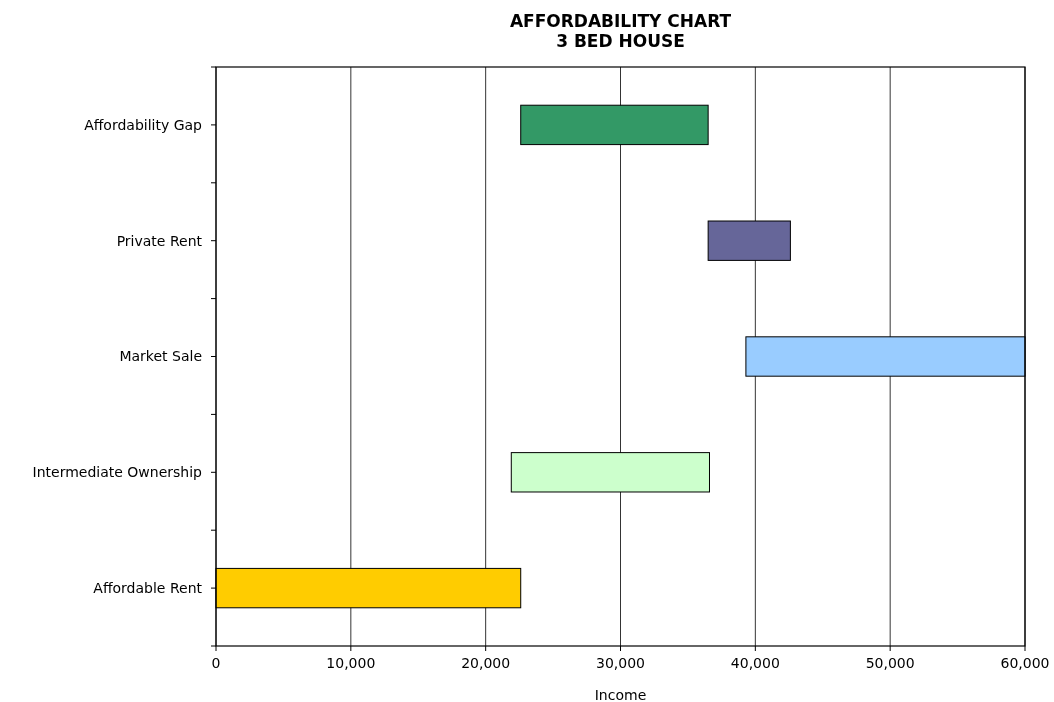 Image resolution: width=1054 pixels, height=702 pixels. Describe the element at coordinates (890, 663) in the screenshot. I see `x-tick-label: 50,000` at that location.